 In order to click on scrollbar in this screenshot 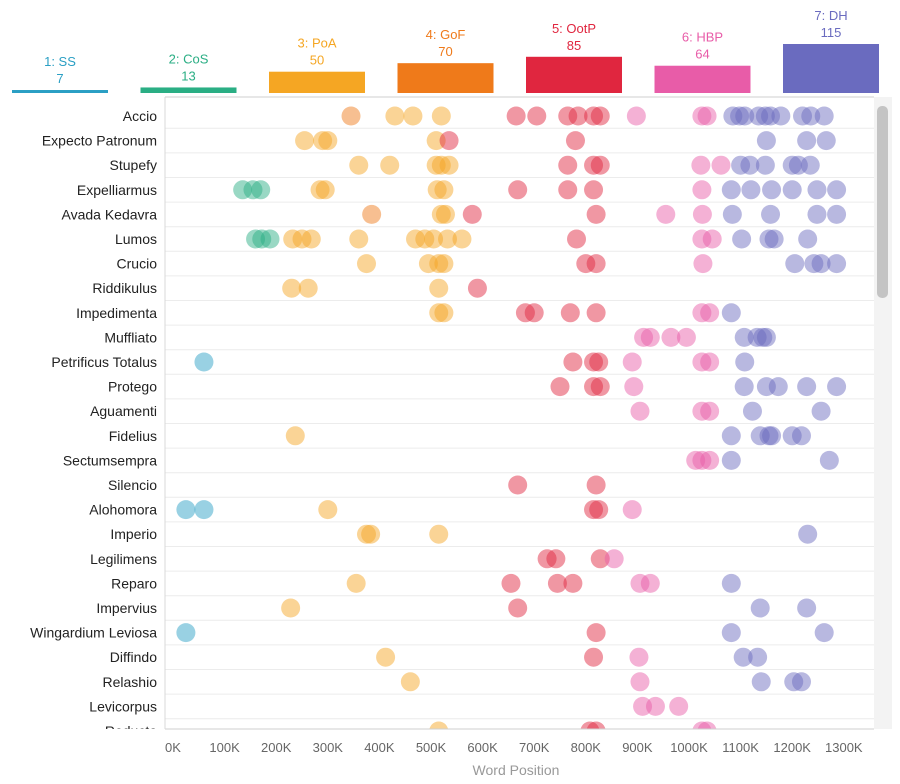, I will do `click(883, 413)`.